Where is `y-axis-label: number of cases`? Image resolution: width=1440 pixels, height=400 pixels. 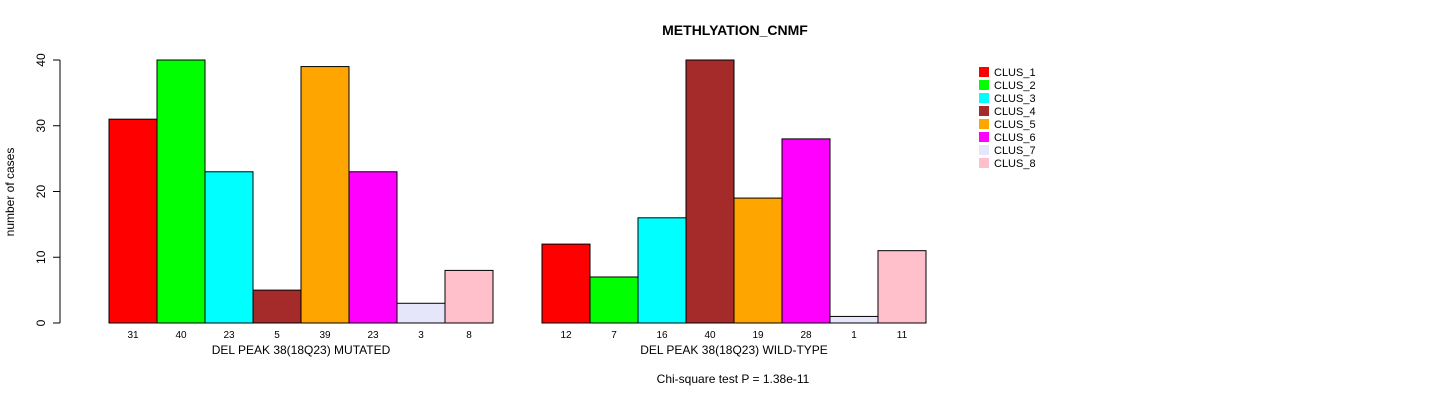
y-axis-label: number of cases is located at coordinates (10, 192).